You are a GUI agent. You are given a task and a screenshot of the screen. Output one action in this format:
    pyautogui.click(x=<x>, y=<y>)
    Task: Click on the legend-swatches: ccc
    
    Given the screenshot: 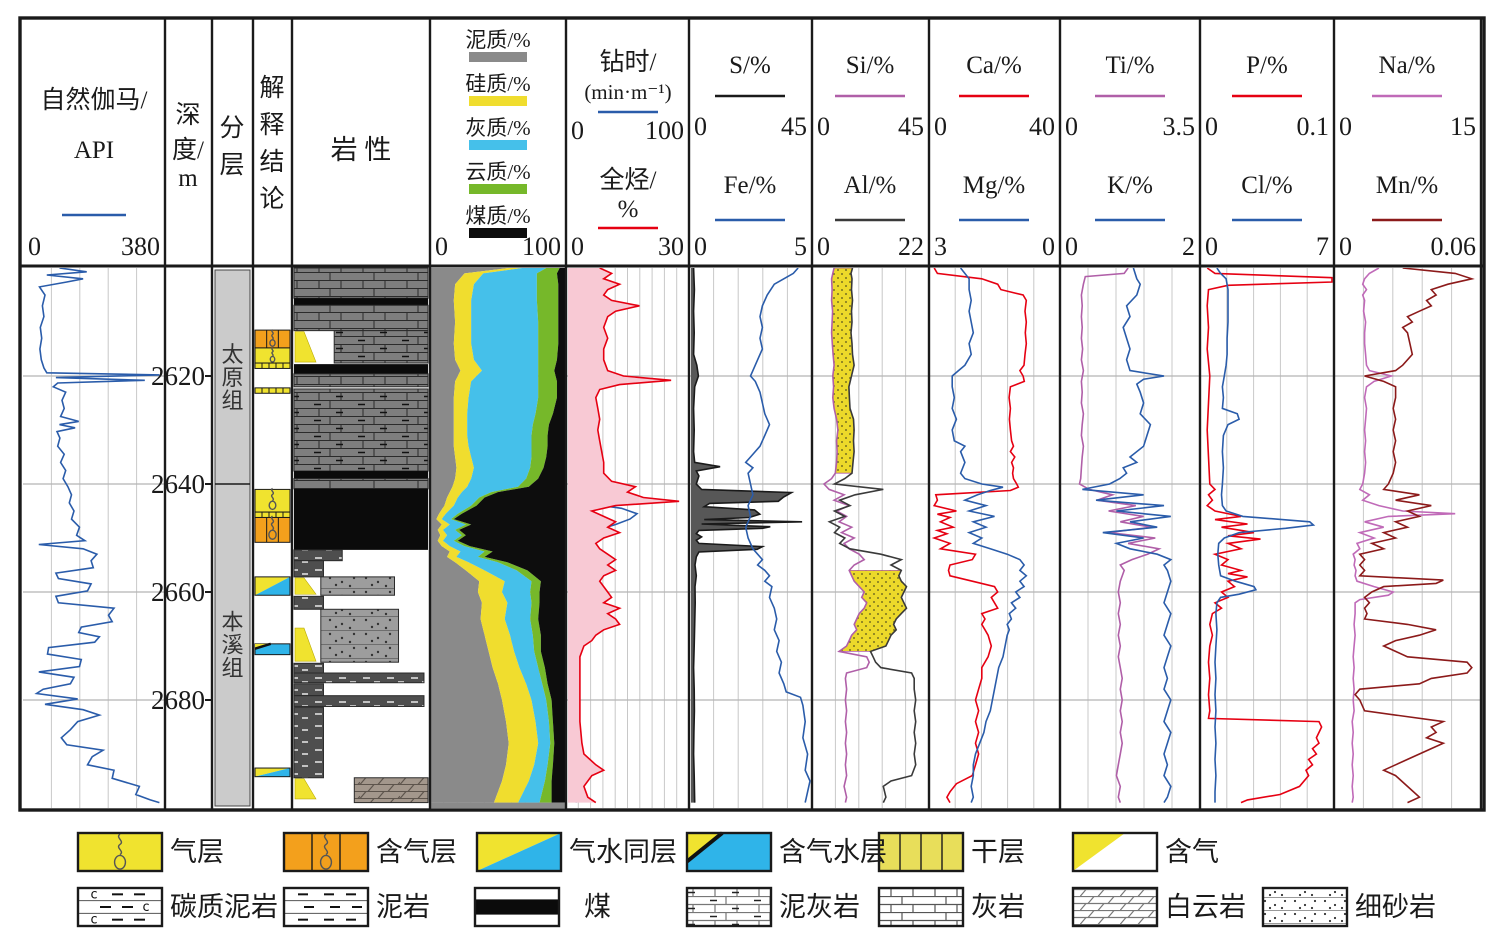 What is the action you would take?
    pyautogui.click(x=712, y=879)
    